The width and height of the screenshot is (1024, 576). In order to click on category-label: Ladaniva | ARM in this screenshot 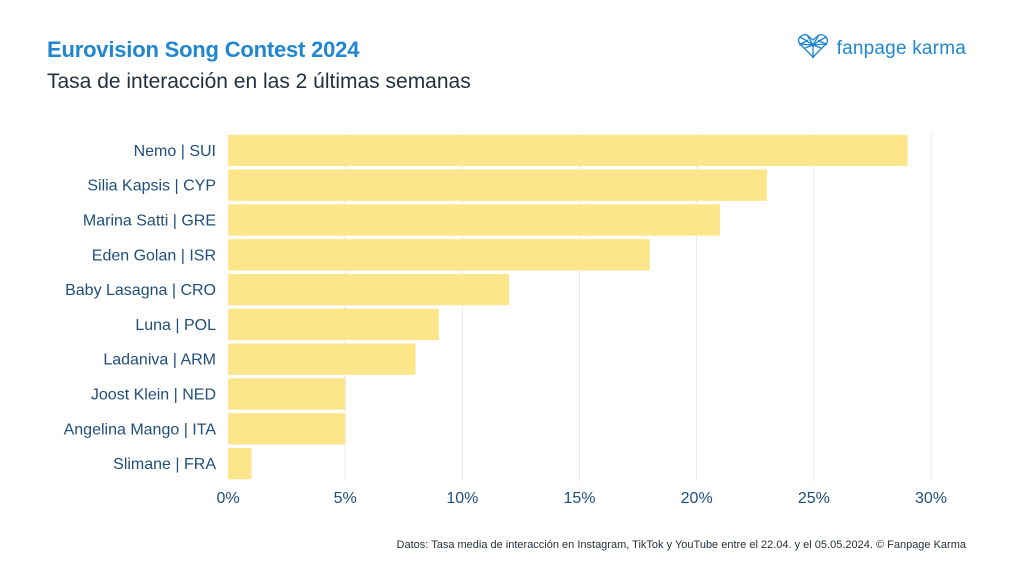, I will do `click(159, 360)`.